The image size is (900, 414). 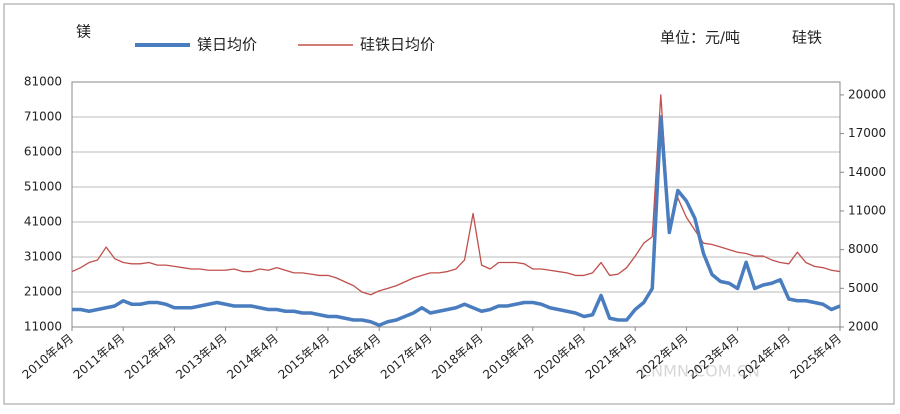 I want to click on y2-tick-label: 11000, so click(x=867, y=210).